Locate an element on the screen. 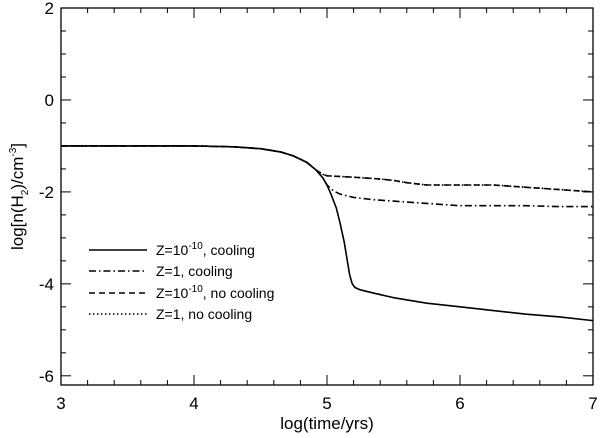 The height and width of the screenshot is (438, 600). x-tick-label: 5 is located at coordinates (326, 403).